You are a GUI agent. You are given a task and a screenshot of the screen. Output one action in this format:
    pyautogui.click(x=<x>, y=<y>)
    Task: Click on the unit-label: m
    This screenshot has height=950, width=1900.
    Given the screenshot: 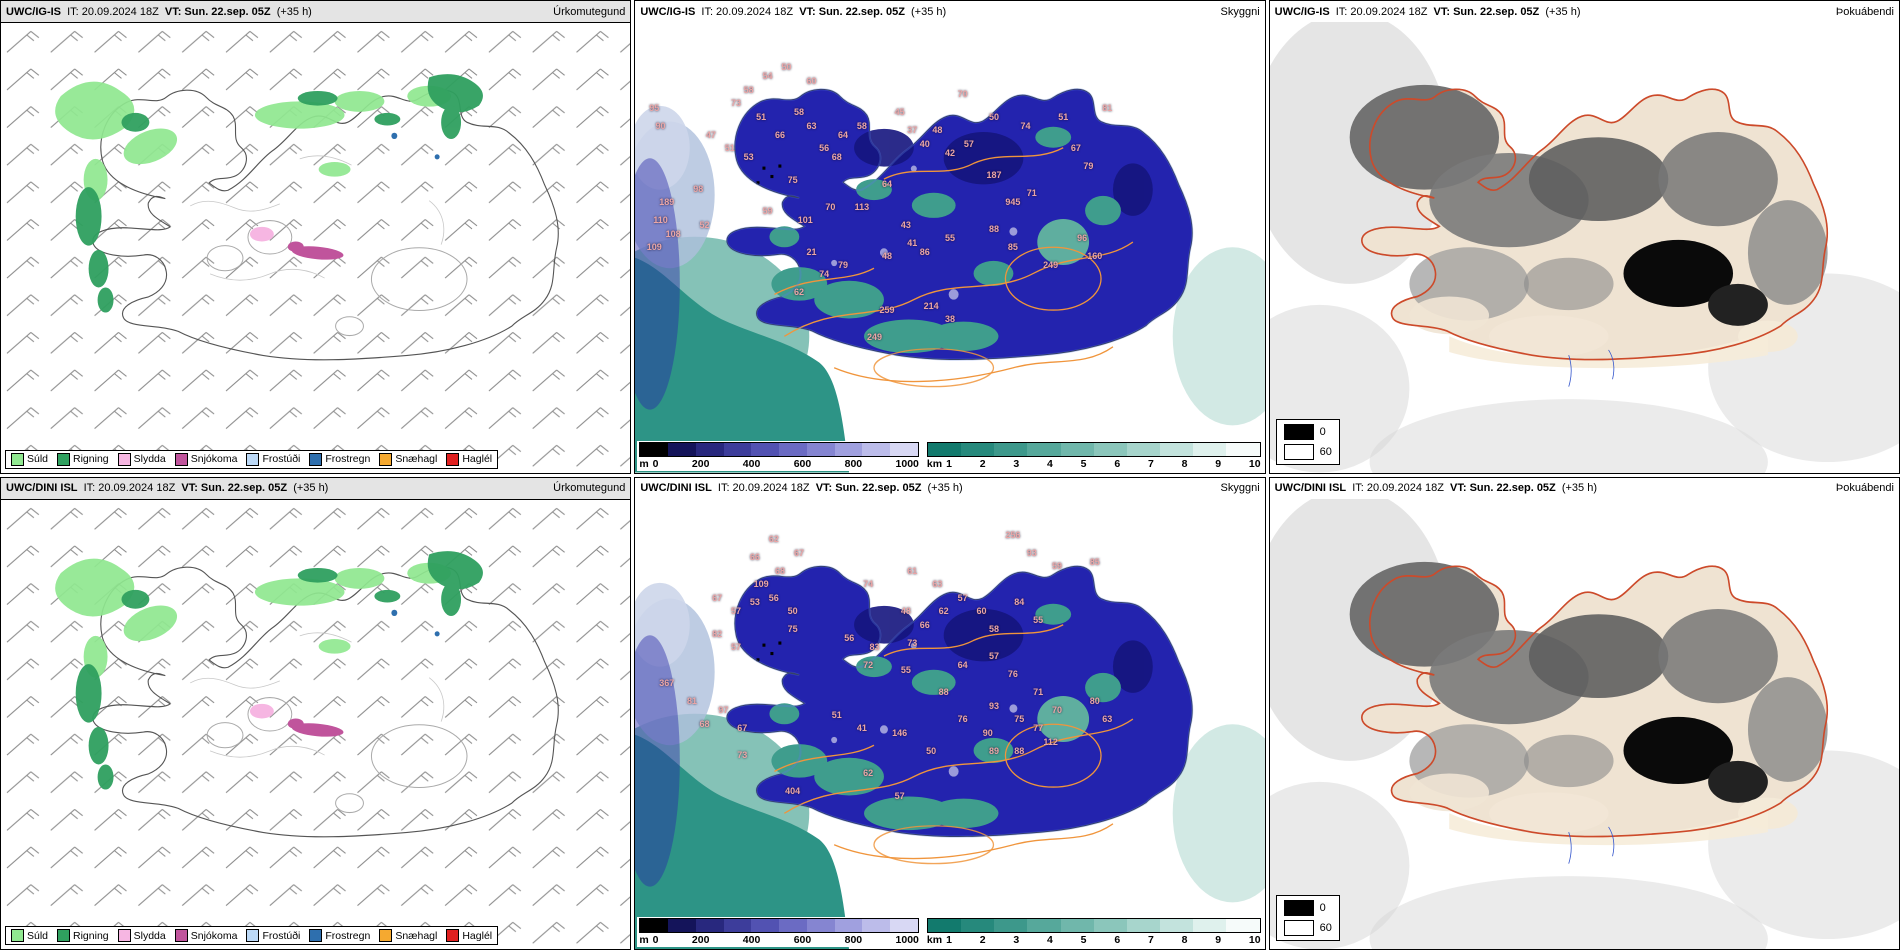 What is the action you would take?
    pyautogui.click(x=644, y=940)
    